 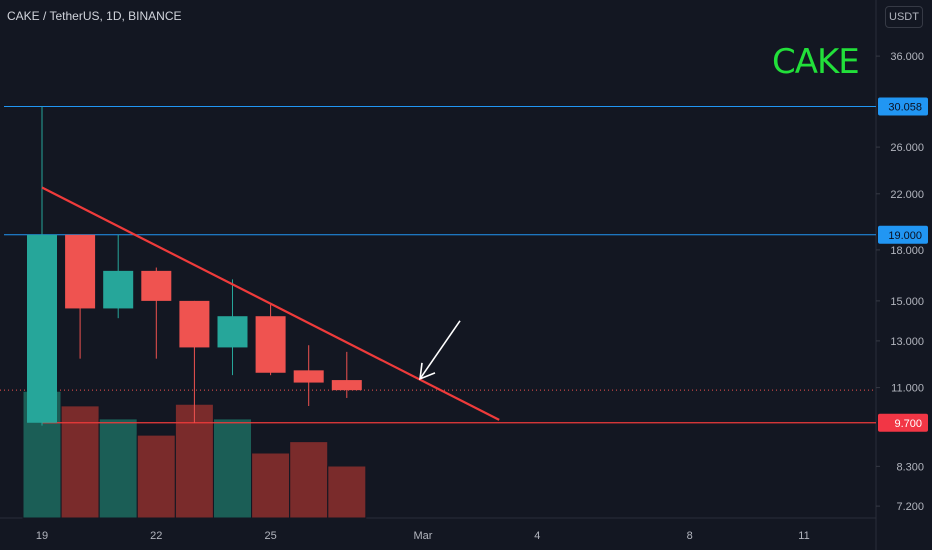 What do you see at coordinates (427, 371) in the screenshot?
I see `arrow-head` at bounding box center [427, 371].